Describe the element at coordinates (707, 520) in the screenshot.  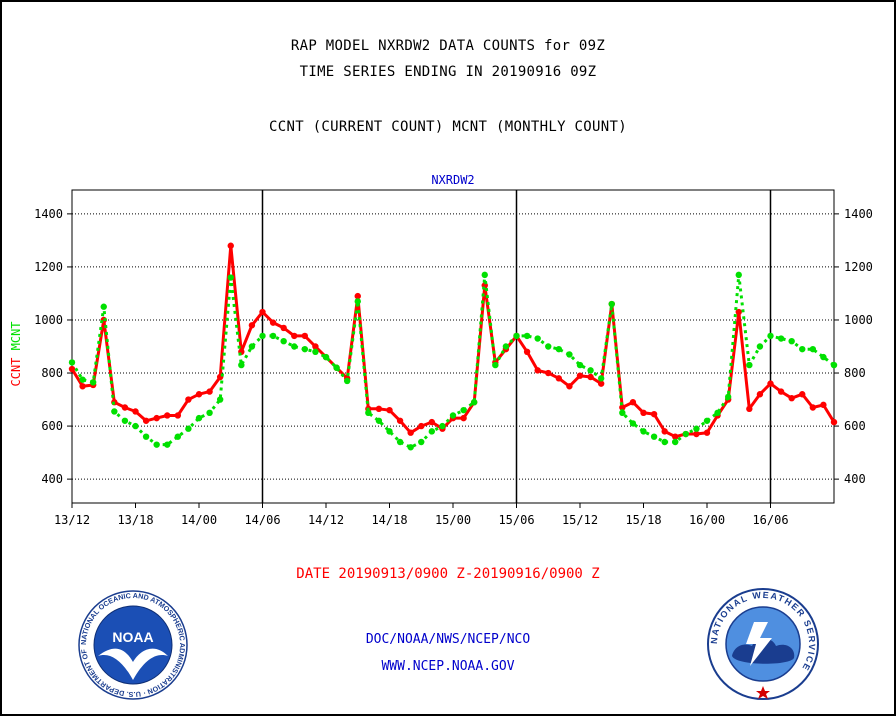
I see `x-tick-label: 16/00` at that location.